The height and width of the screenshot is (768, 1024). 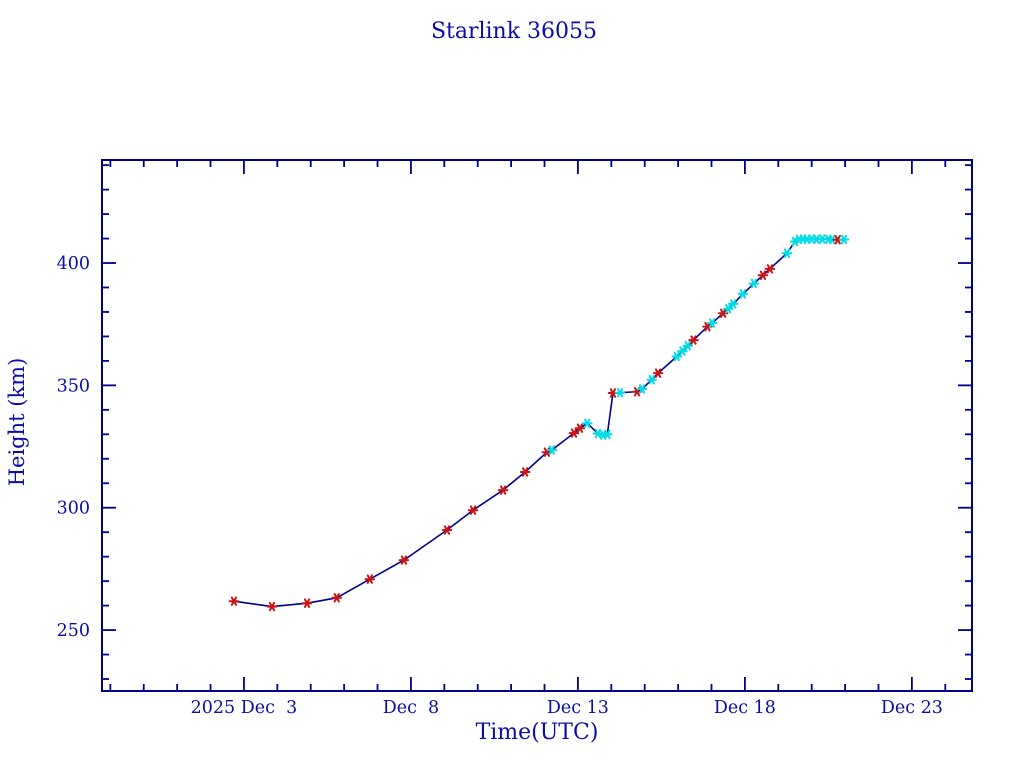 I want to click on y-tick-label: 350, so click(x=73, y=386).